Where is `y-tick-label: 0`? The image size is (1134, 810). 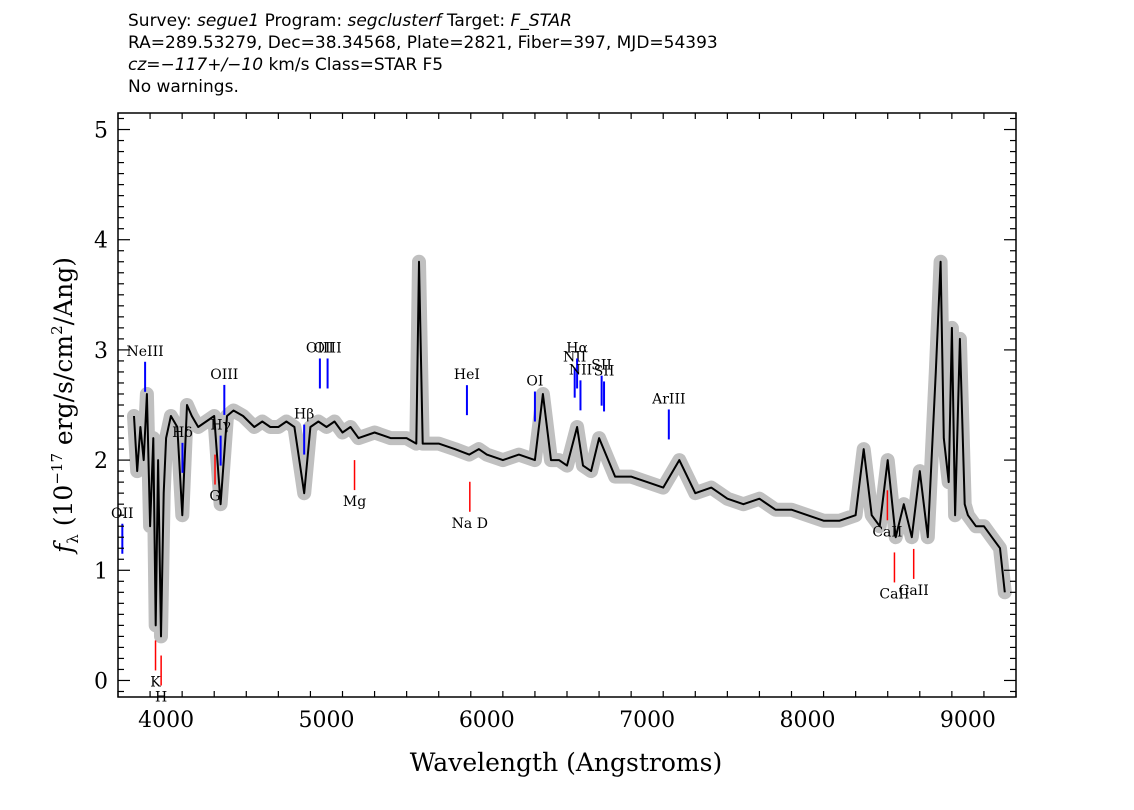
y-tick-label: 0 is located at coordinates (101, 681).